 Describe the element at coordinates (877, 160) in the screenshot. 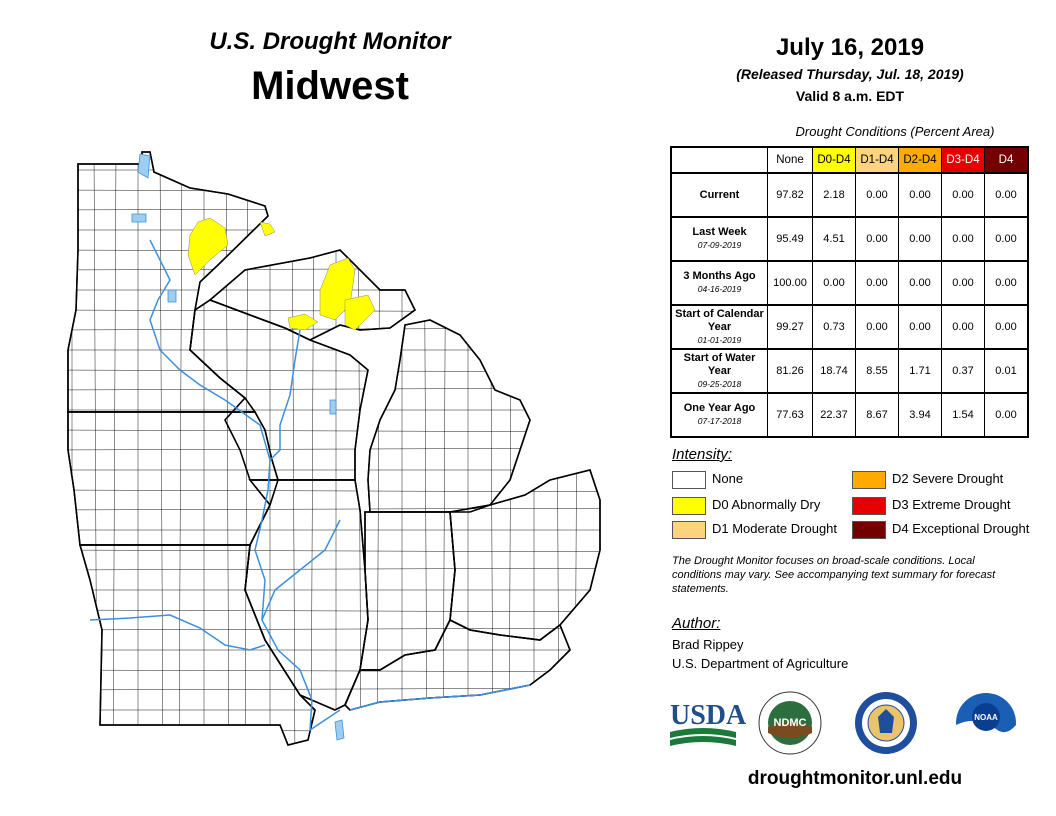

I see `col-header: D1-D4` at that location.